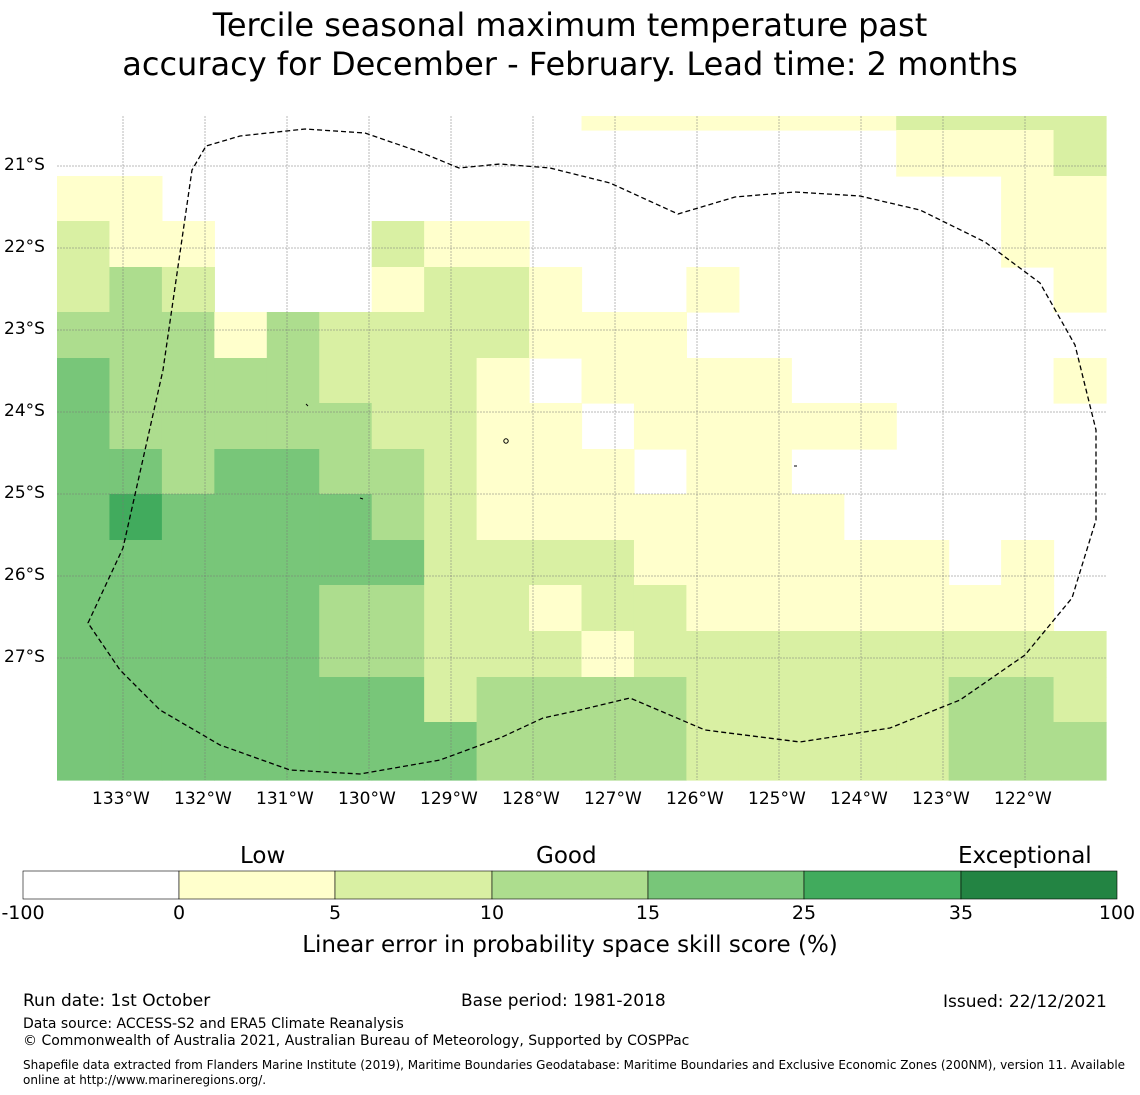 The height and width of the screenshot is (1095, 1140). What do you see at coordinates (263, 856) in the screenshot?
I see `category-low: Low` at bounding box center [263, 856].